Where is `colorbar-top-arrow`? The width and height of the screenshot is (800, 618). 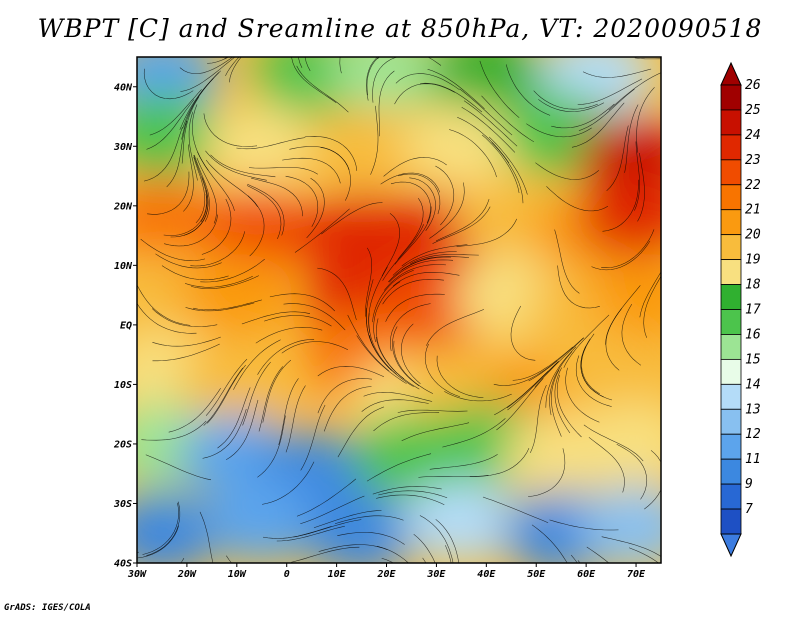
colorbar-top-arrow is located at coordinates (731, 73).